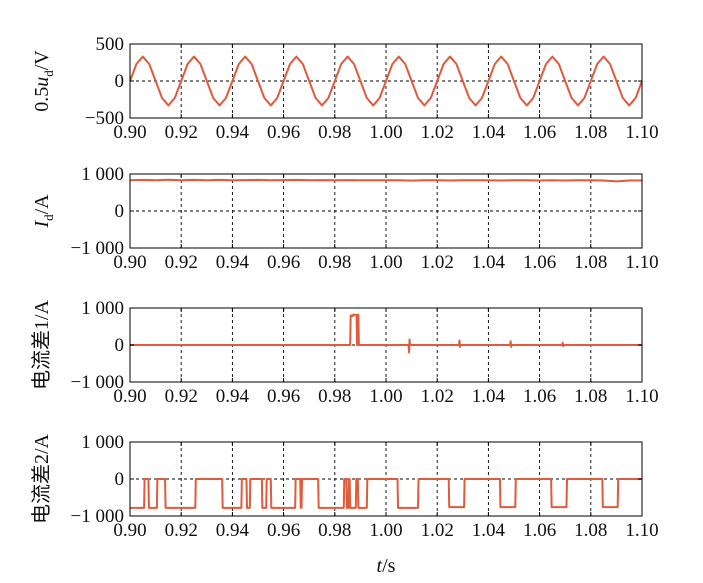 The height and width of the screenshot is (583, 703). I want to click on y-axis-label-text: 电流差2/A, so click(41, 478).